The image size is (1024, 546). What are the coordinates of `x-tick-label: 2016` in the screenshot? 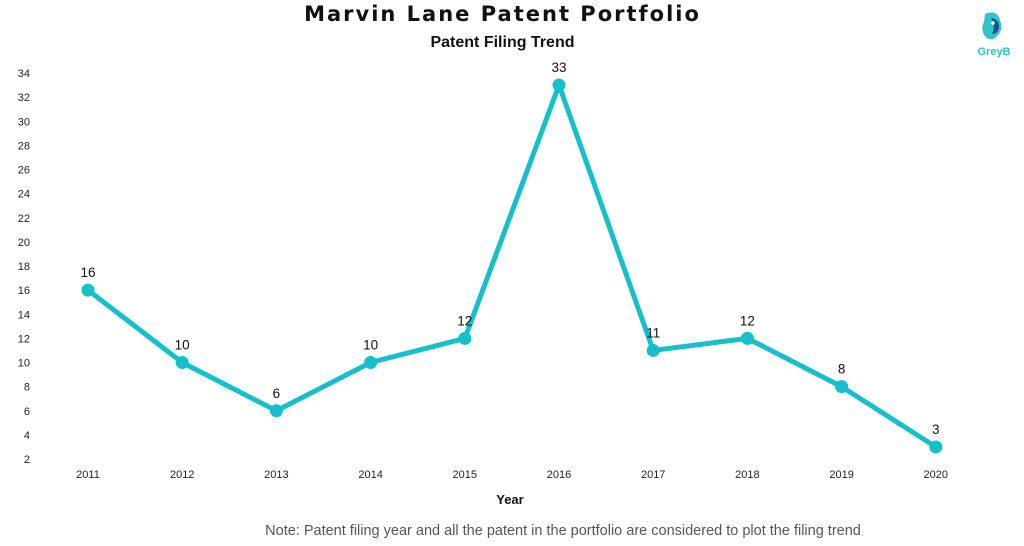 It's located at (559, 475).